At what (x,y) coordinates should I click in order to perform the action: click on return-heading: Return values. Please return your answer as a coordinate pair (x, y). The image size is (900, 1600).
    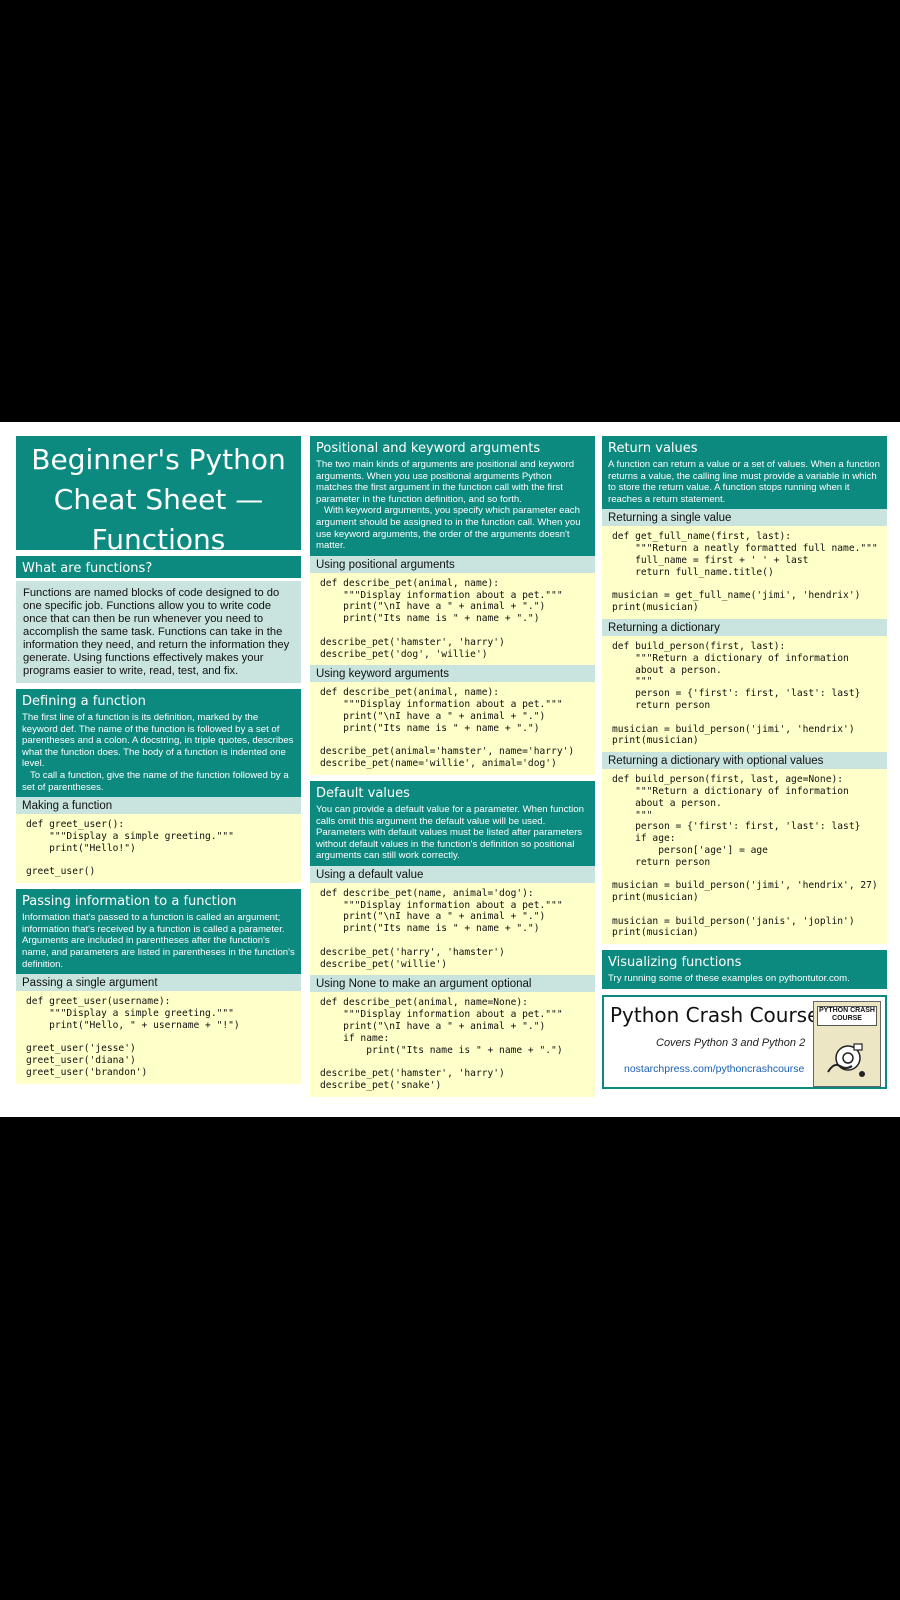
    Looking at the image, I should click on (744, 447).